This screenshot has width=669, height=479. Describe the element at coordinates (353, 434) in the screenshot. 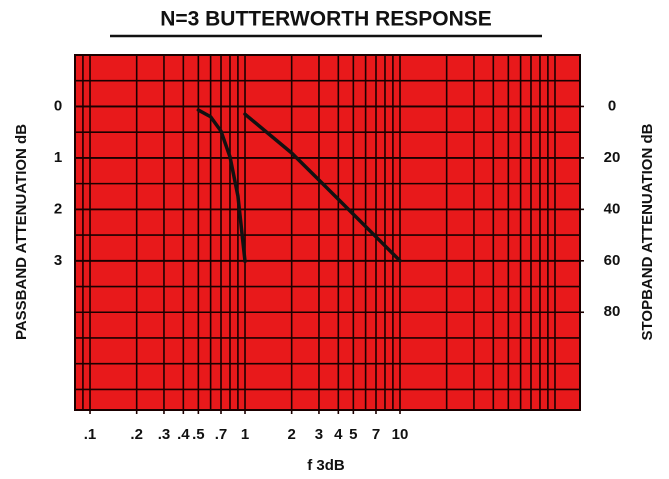

I see `x-tick-label: 5` at that location.